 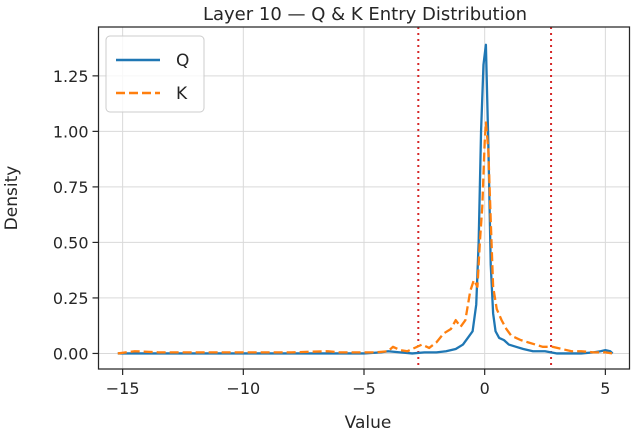 I want to click on y-axis-label: Density, so click(x=12, y=198).